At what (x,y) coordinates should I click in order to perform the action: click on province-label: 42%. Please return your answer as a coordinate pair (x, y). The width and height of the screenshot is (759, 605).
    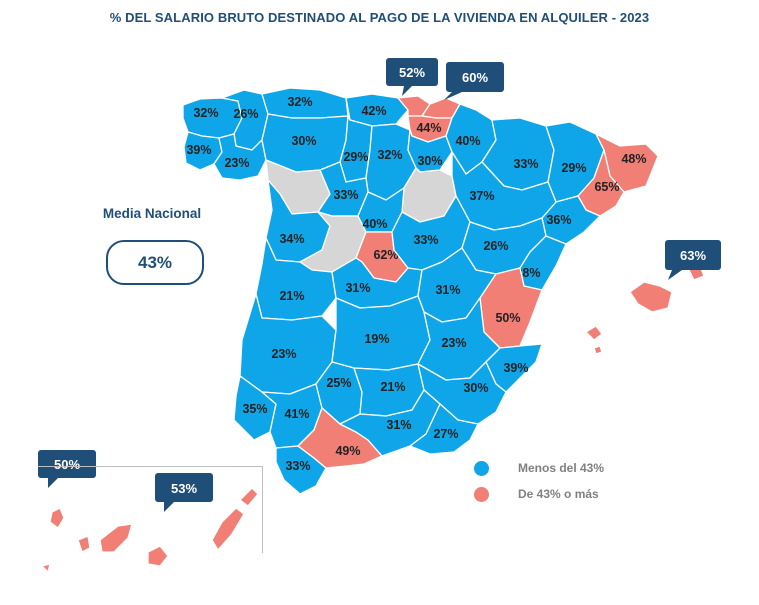
    Looking at the image, I should click on (373, 111).